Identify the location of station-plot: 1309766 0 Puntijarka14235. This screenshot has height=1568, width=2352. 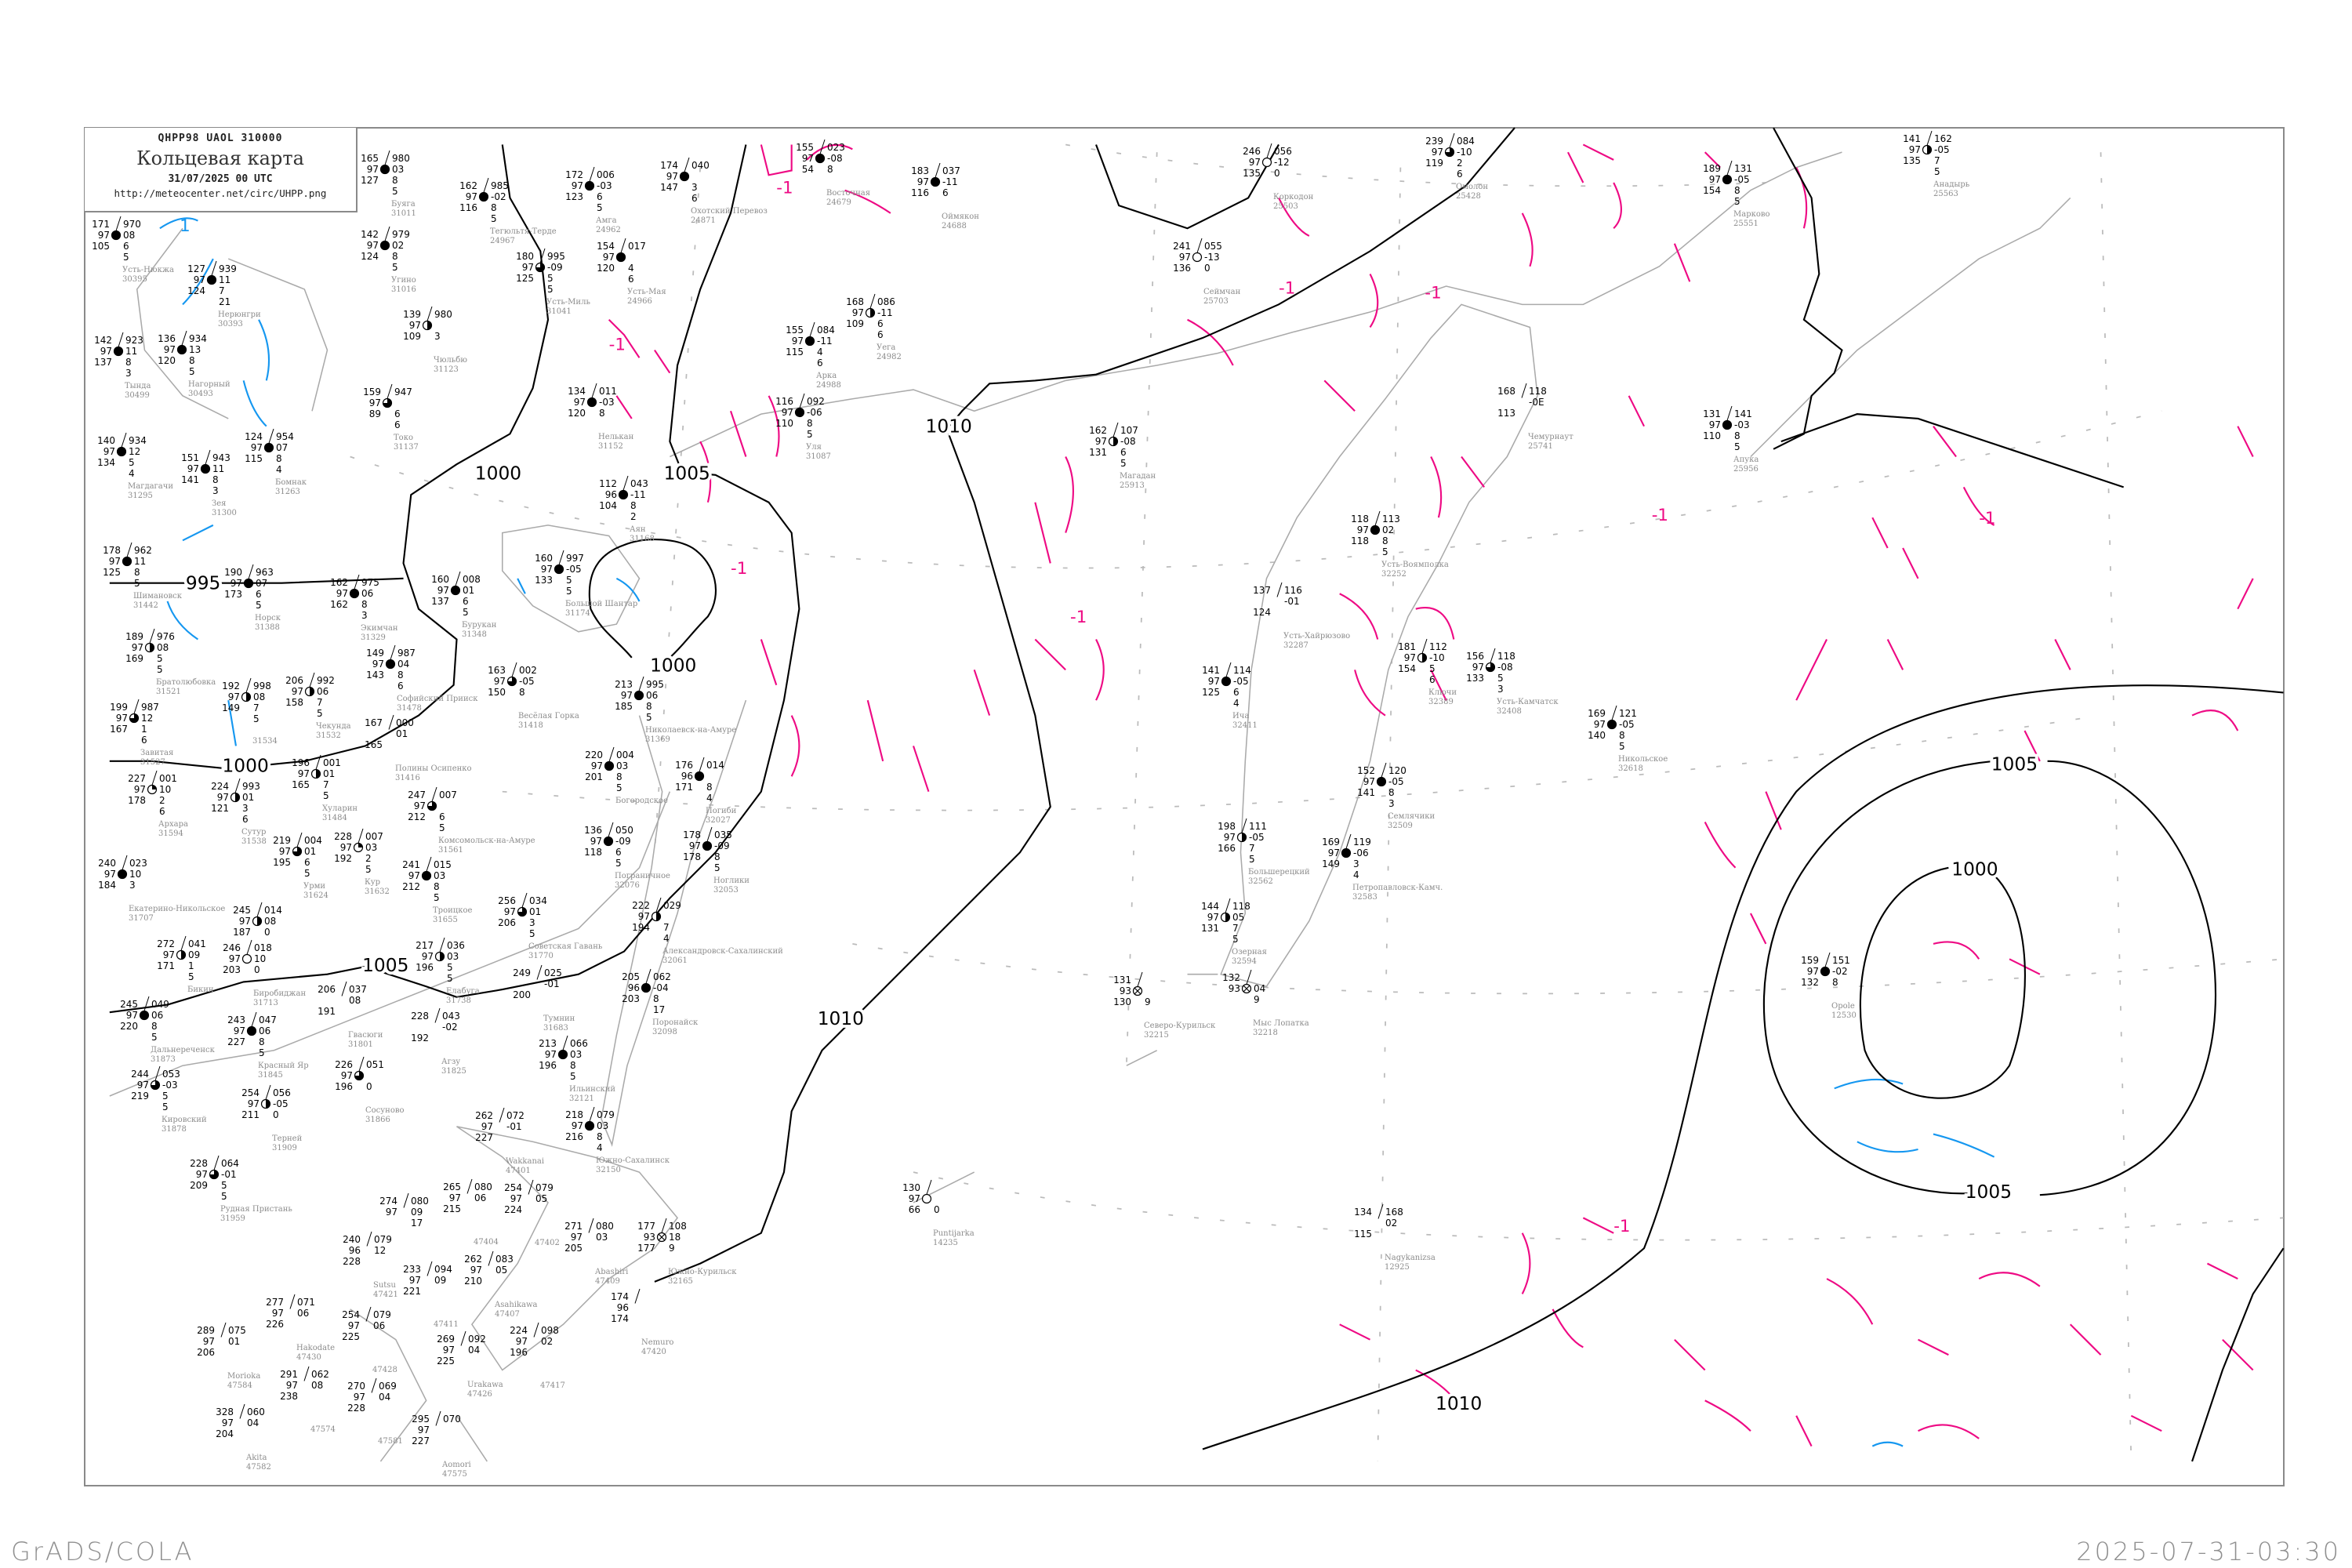
(939, 1213).